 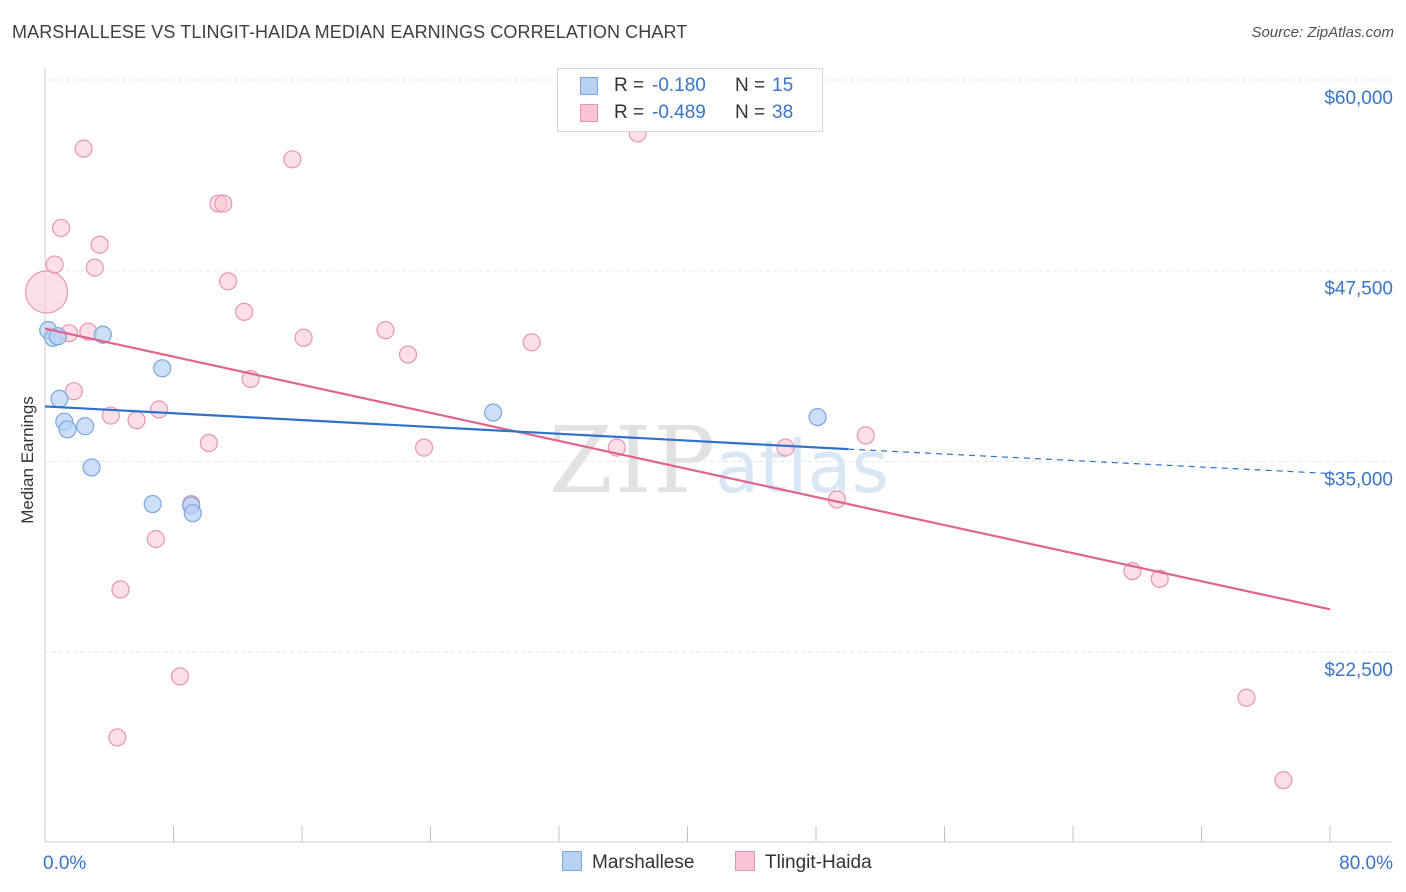 What do you see at coordinates (446, 428) in the screenshot?
I see `marshallese-trend-line` at bounding box center [446, 428].